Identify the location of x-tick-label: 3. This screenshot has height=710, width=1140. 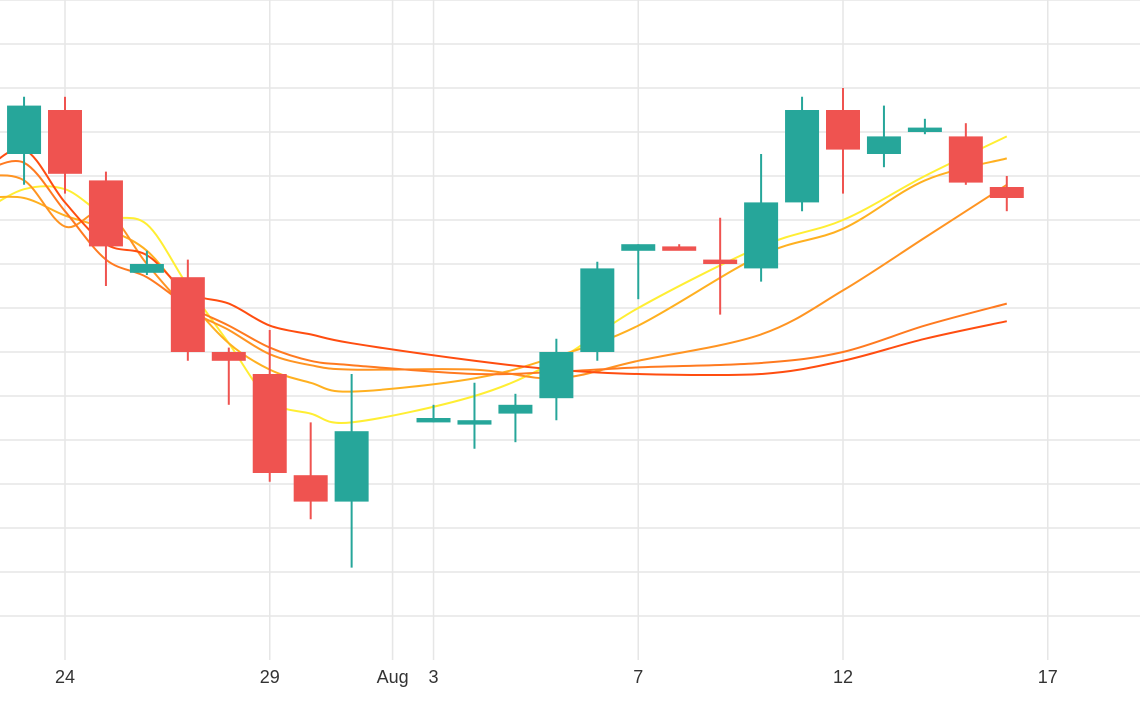
(434, 677).